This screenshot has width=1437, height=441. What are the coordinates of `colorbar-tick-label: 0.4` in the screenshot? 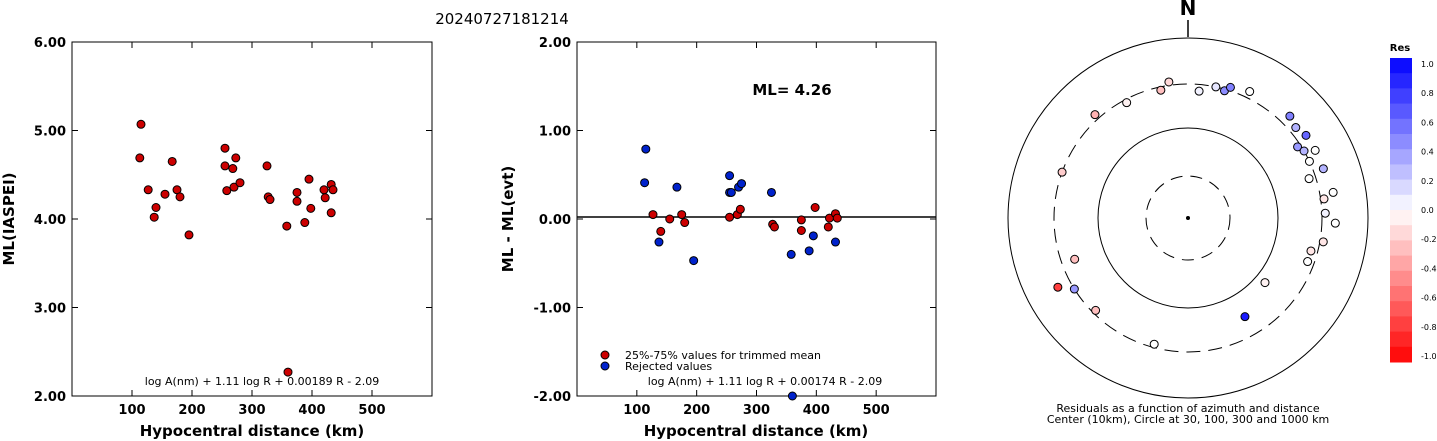 It's located at (1427, 152).